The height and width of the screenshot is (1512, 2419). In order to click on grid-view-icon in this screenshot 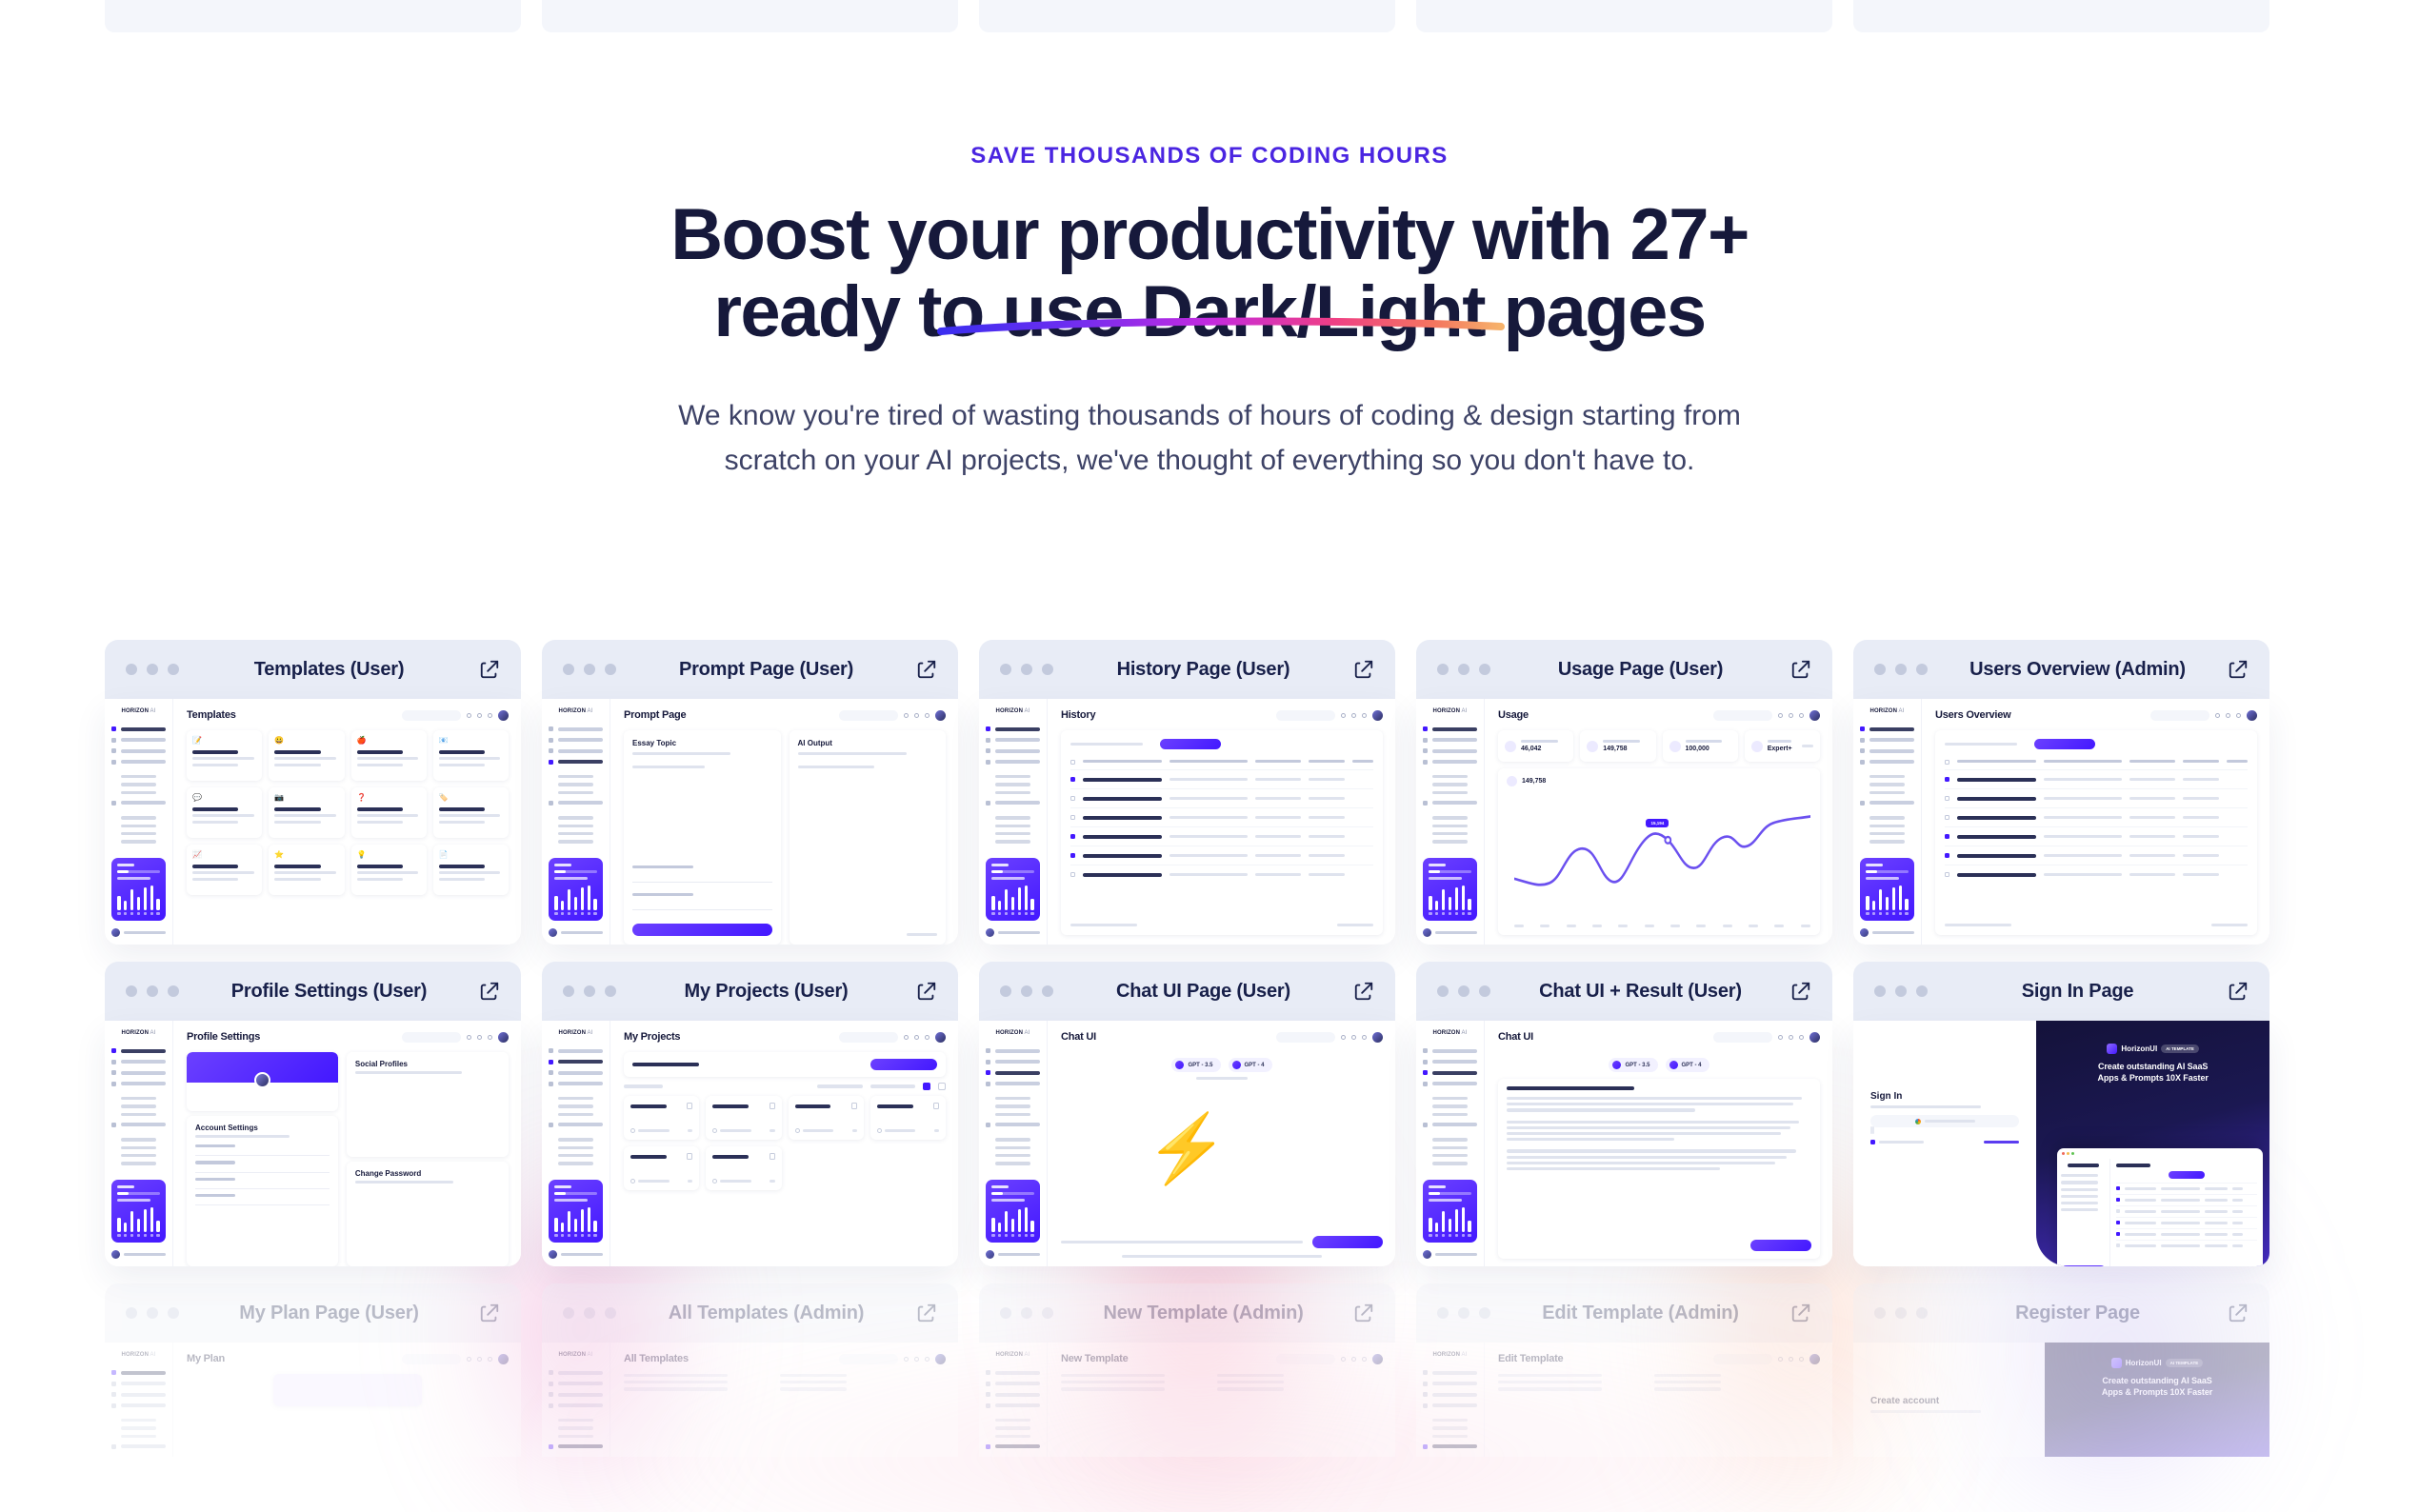, I will do `click(926, 1086)`.